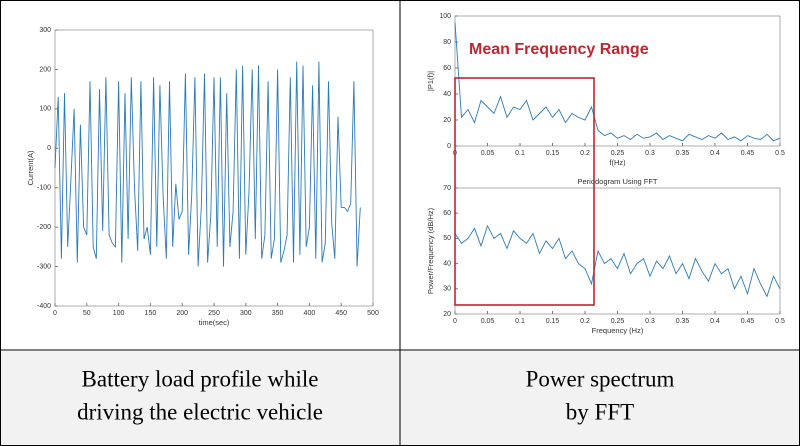  Describe the element at coordinates (44, 227) in the screenshot. I see `y-tick-label: -200` at that location.